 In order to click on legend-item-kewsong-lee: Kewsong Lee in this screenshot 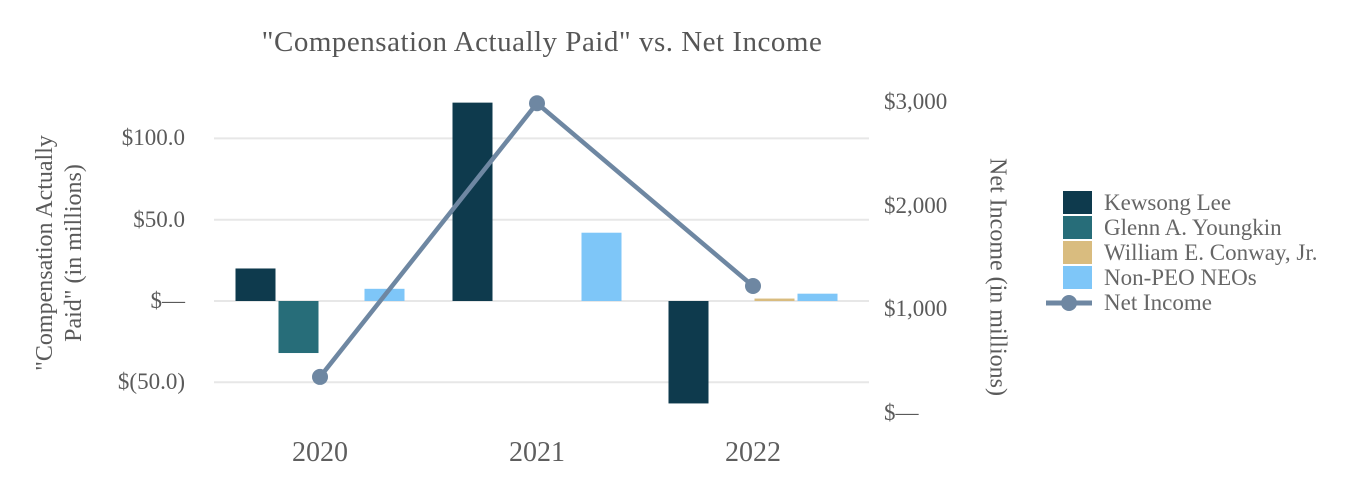, I will do `click(1203, 202)`.